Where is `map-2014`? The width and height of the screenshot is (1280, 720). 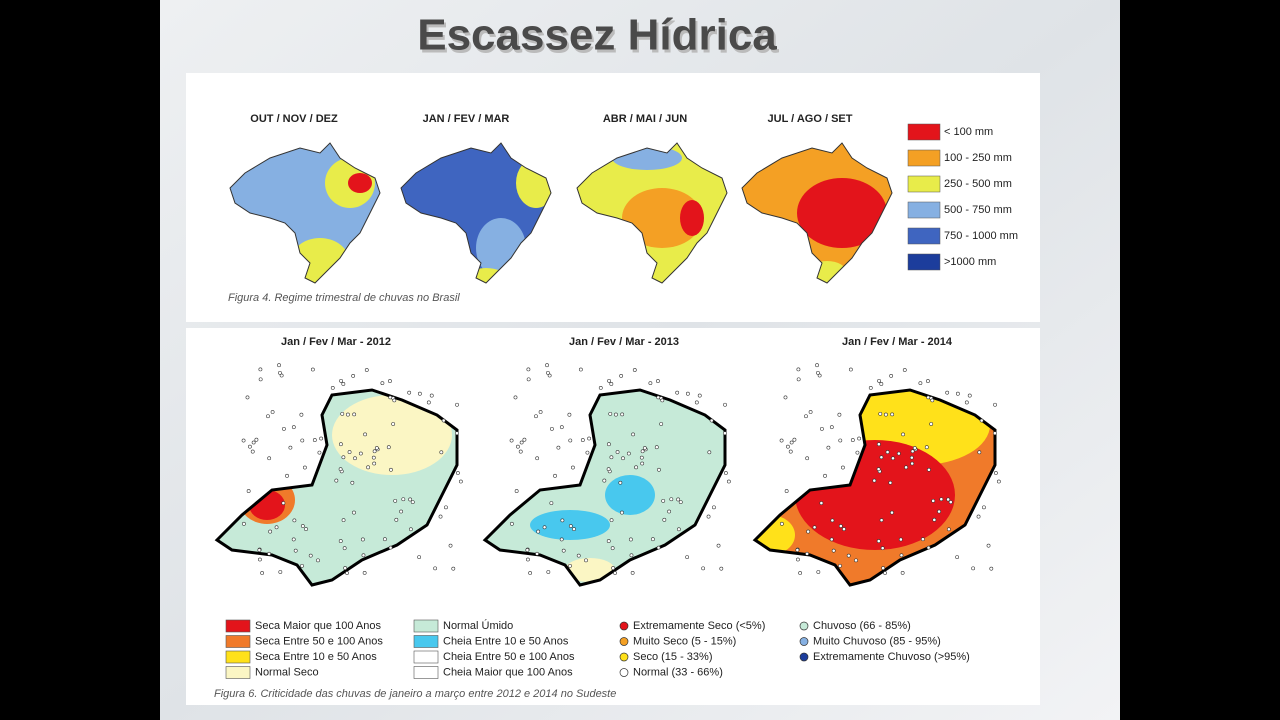 map-2014 is located at coordinates (880, 480).